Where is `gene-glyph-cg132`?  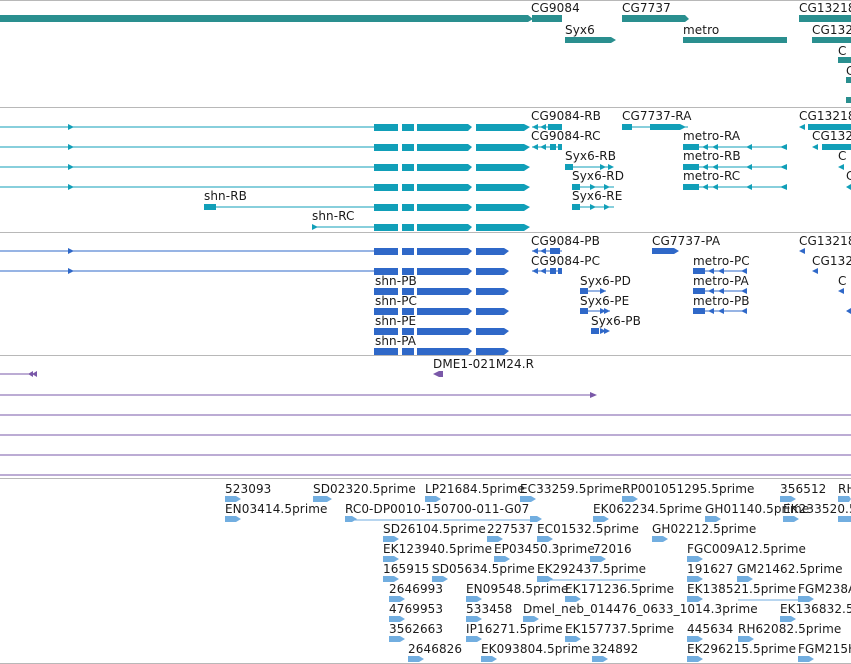
gene-glyph-cg132 is located at coordinates (831, 40).